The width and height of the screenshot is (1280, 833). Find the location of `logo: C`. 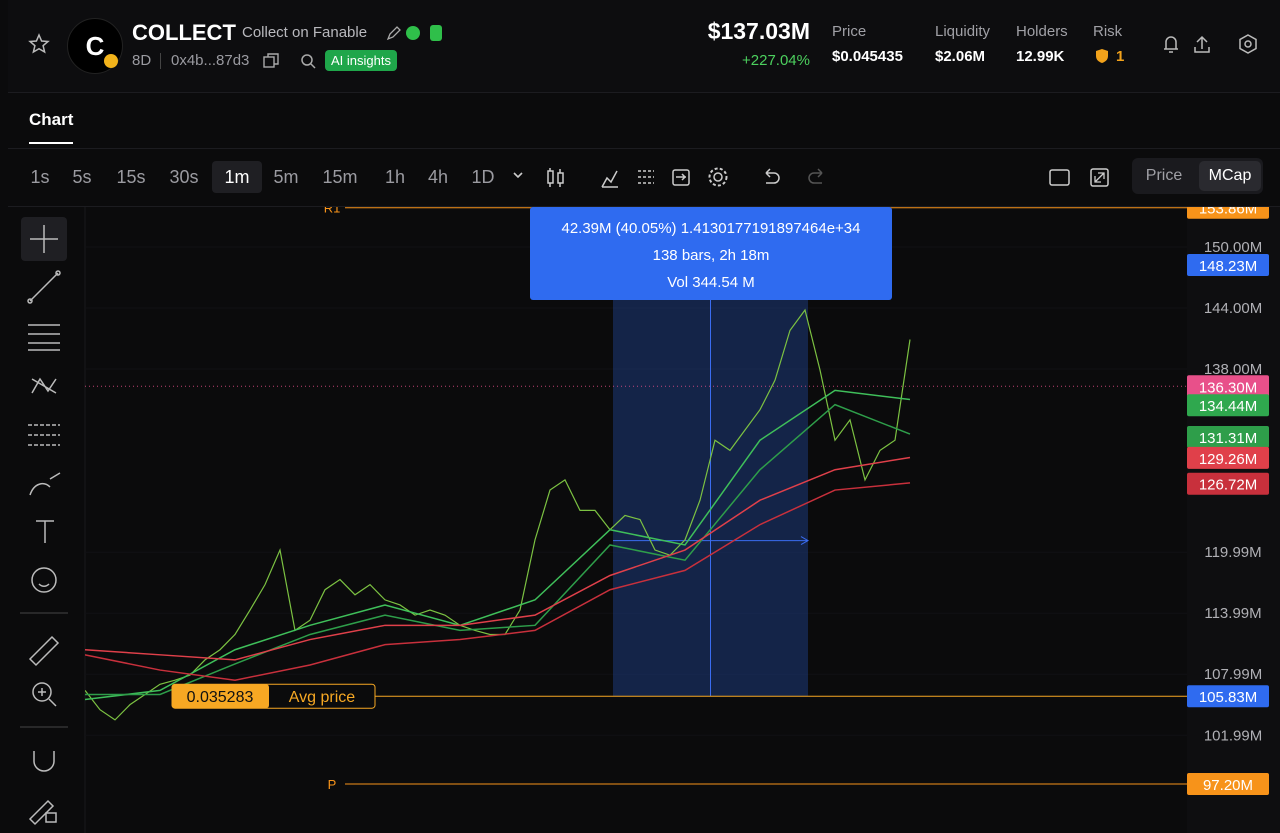

logo: C is located at coordinates (95, 46).